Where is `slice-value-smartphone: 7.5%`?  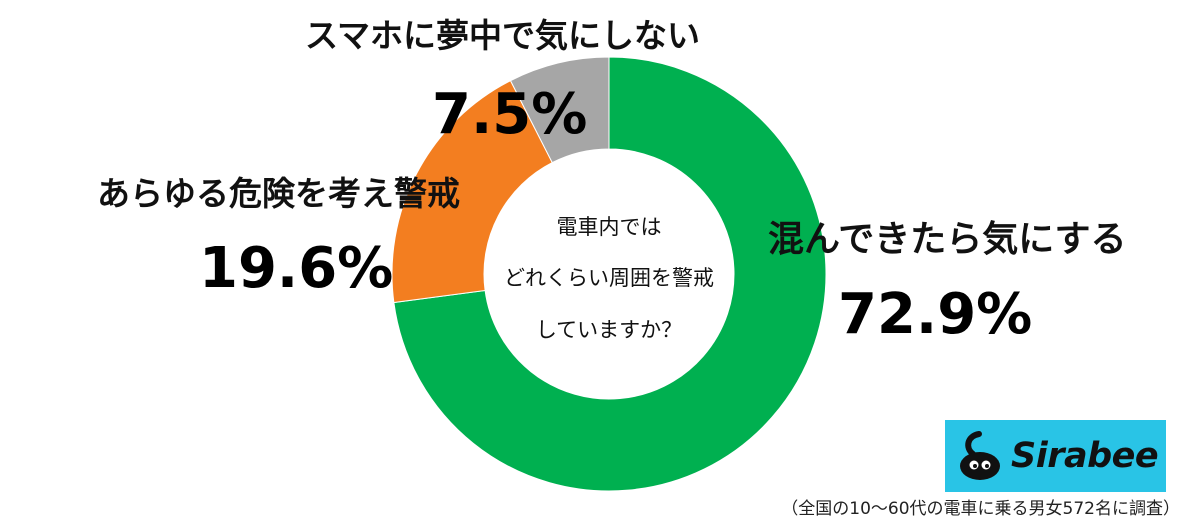
slice-value-smartphone: 7.5% is located at coordinates (510, 114).